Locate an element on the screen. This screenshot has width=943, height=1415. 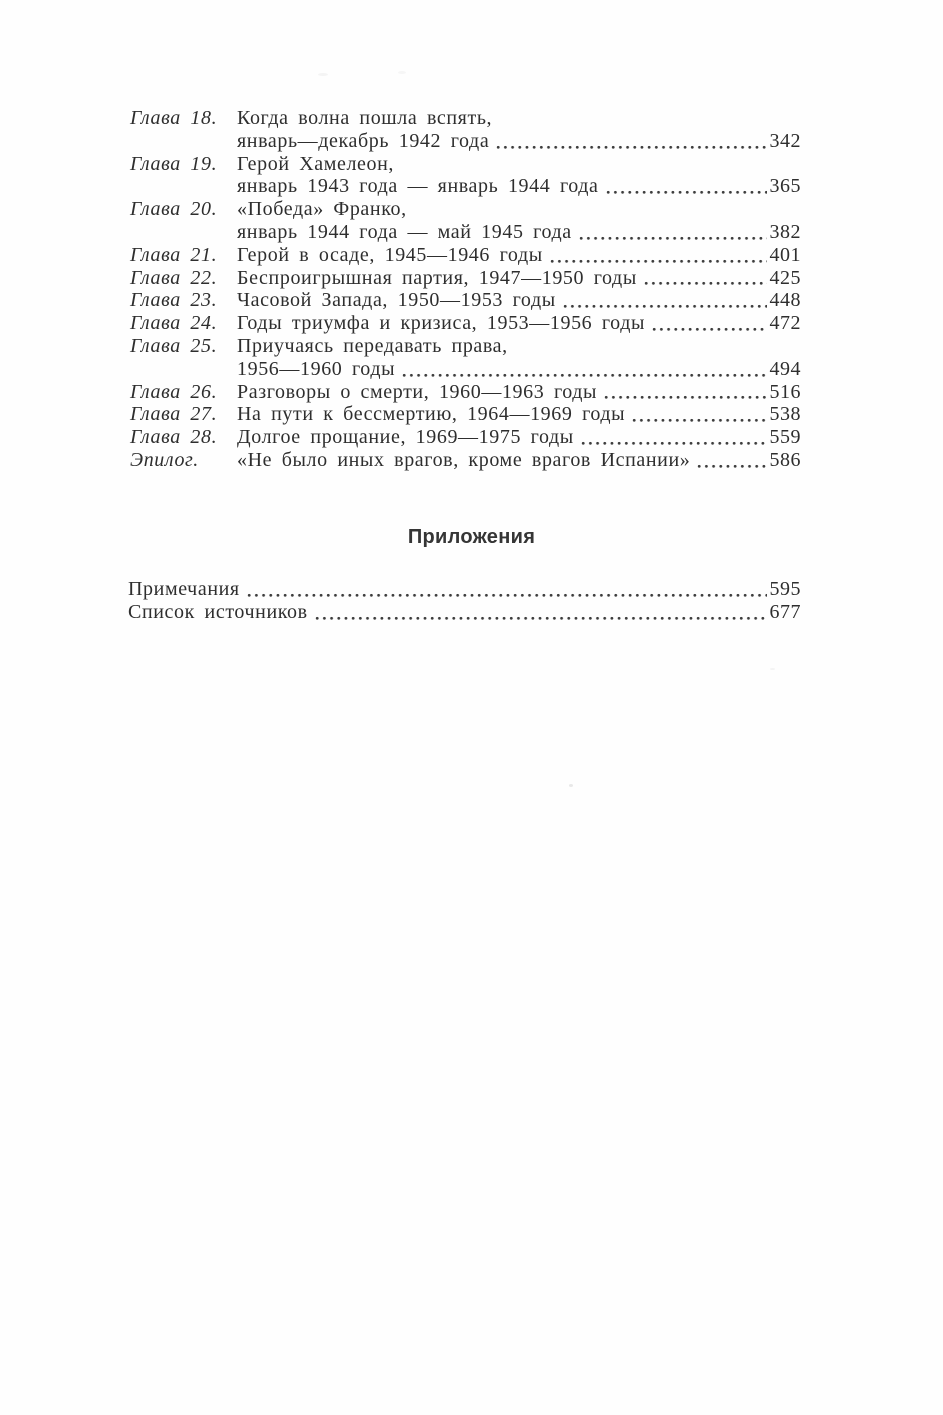
toc-title-line: Когда волна пошла вспять, is located at coordinates (519, 118).